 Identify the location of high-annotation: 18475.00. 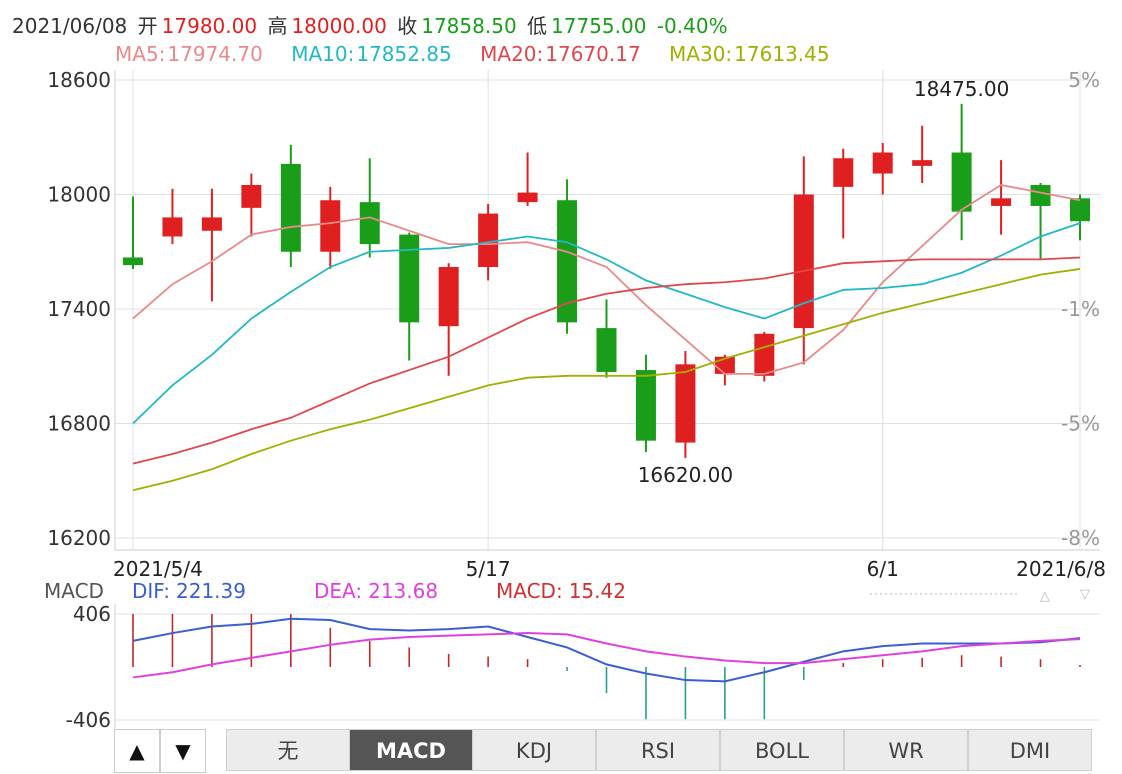
(961, 89).